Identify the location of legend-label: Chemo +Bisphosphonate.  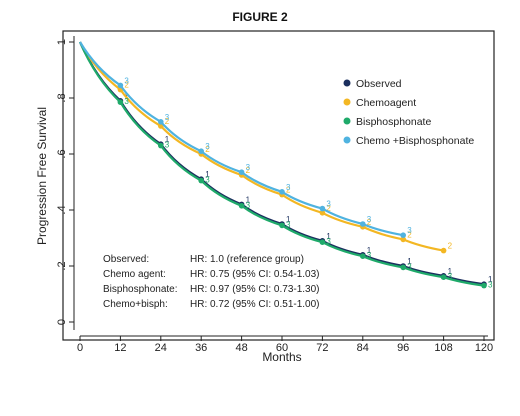
(415, 141).